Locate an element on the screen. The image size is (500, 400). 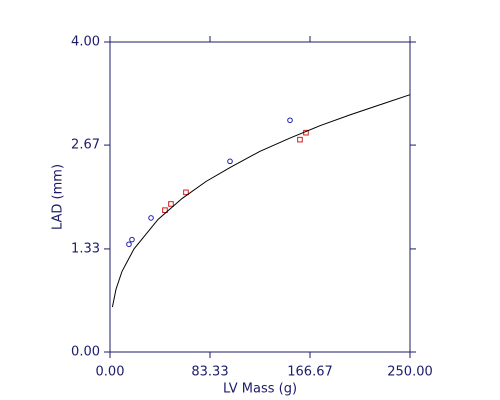
y-axis-label: LAD (mm) is located at coordinates (58, 197).